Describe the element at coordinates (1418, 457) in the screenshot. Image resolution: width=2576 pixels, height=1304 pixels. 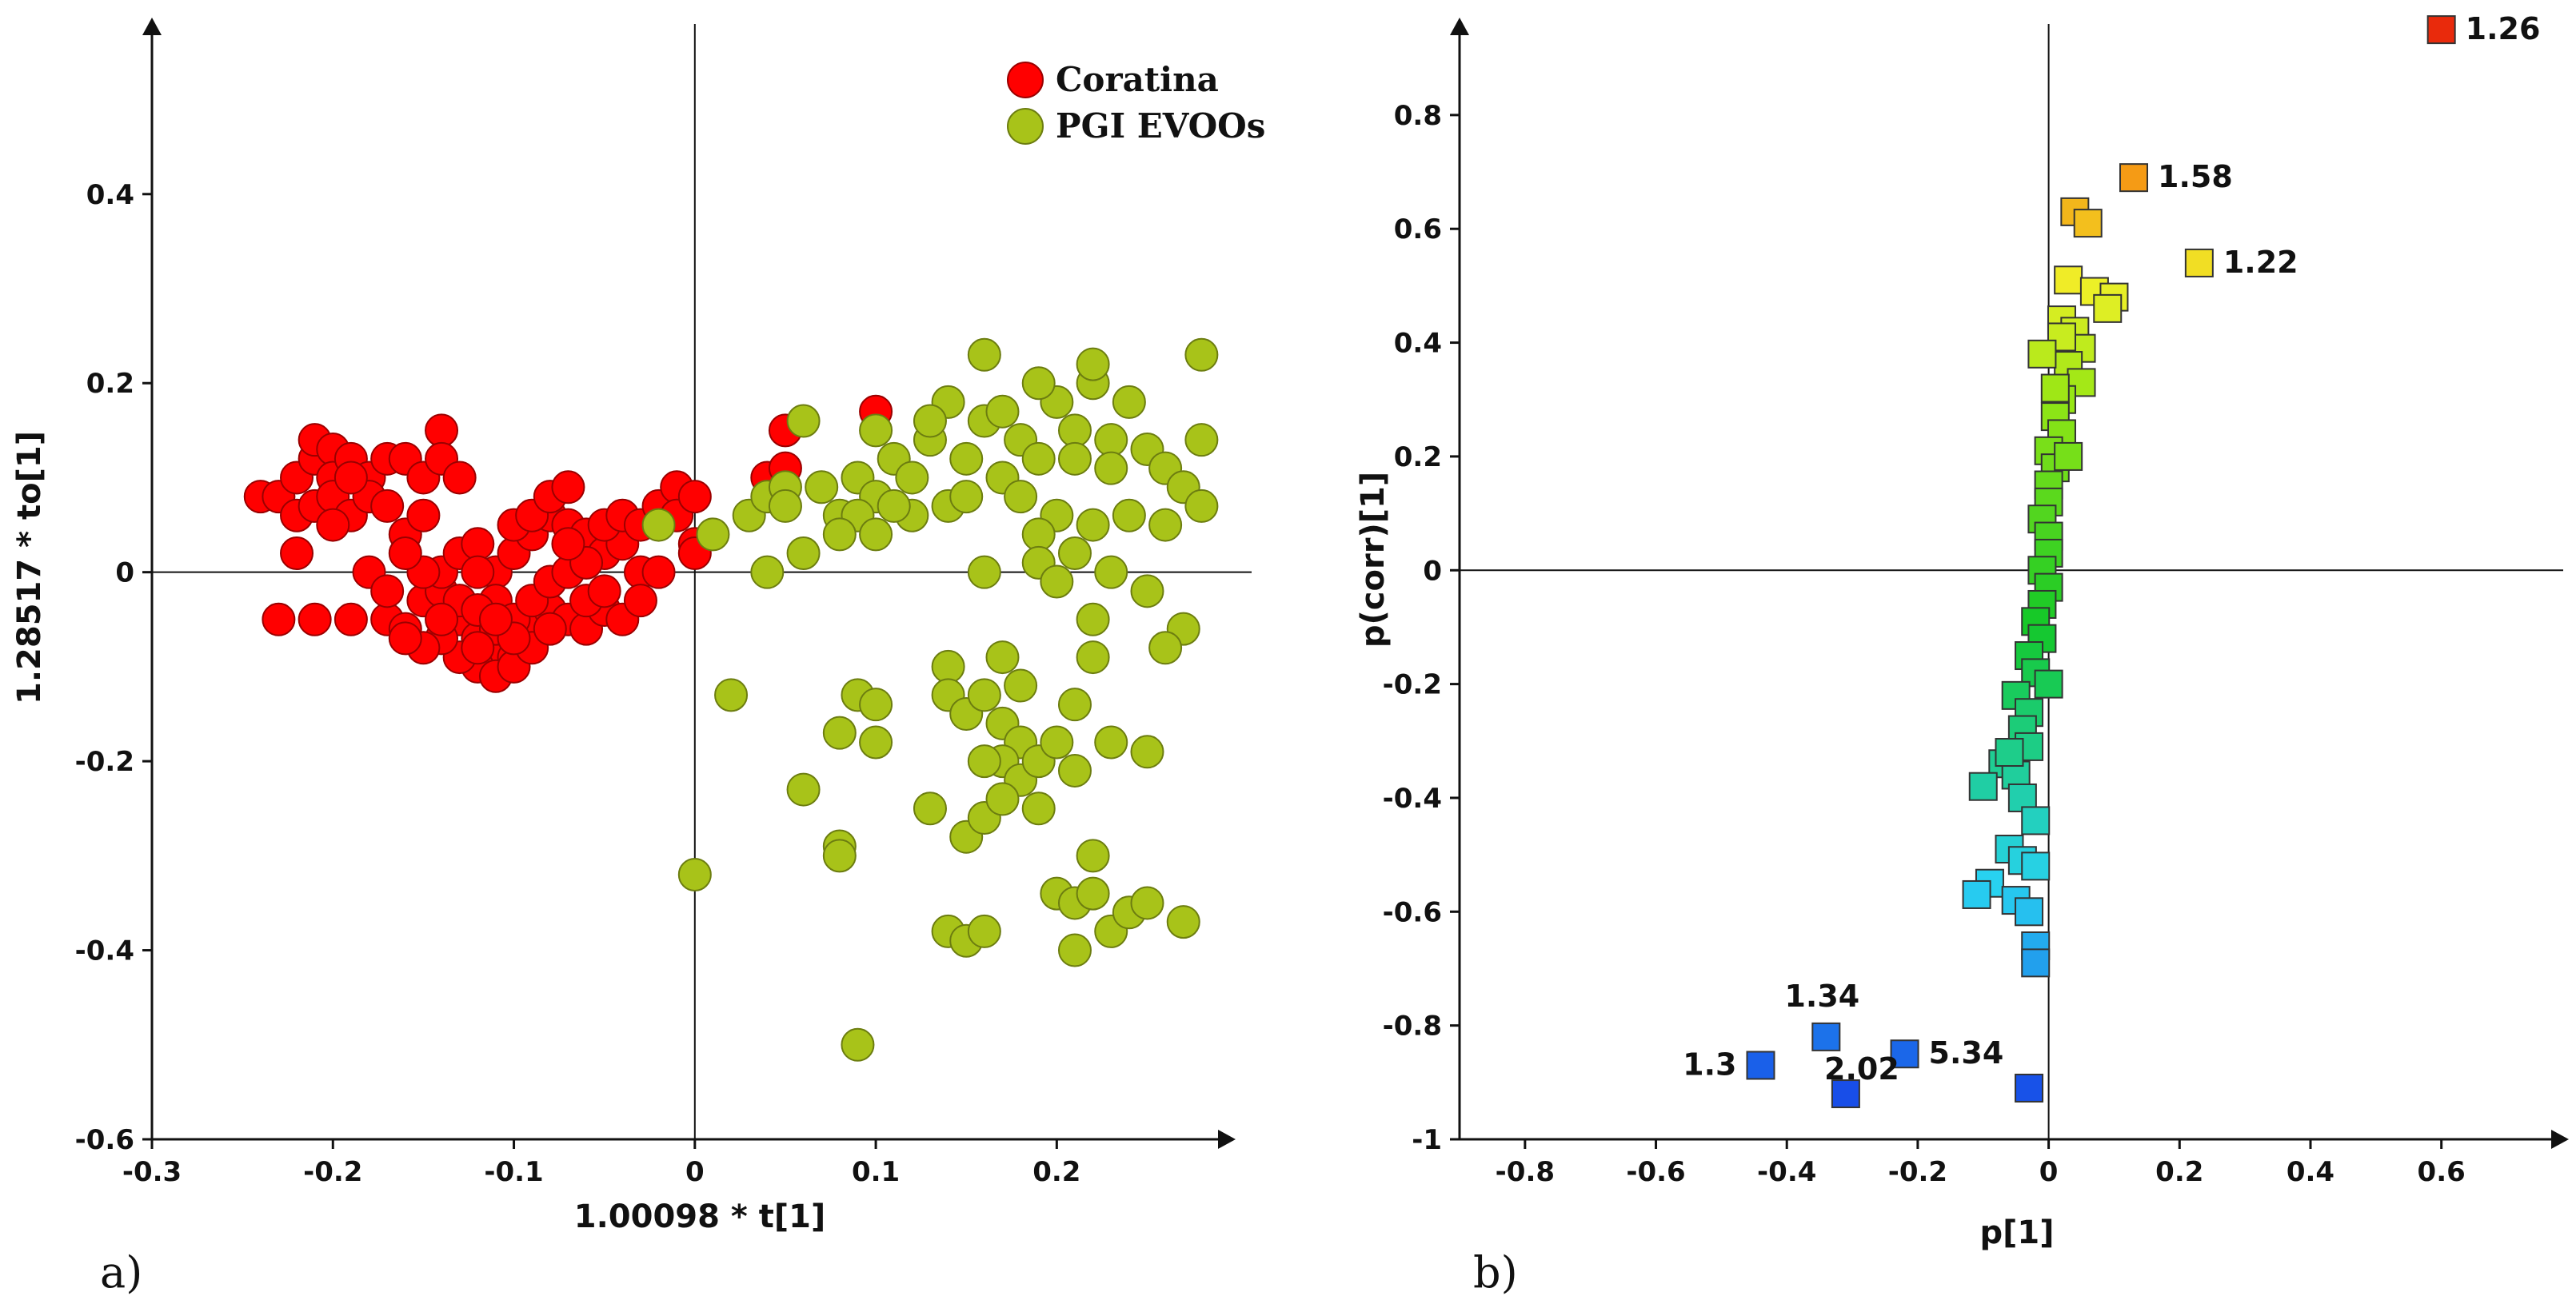
I see `panel-b-y-tick-label: 0.2` at that location.